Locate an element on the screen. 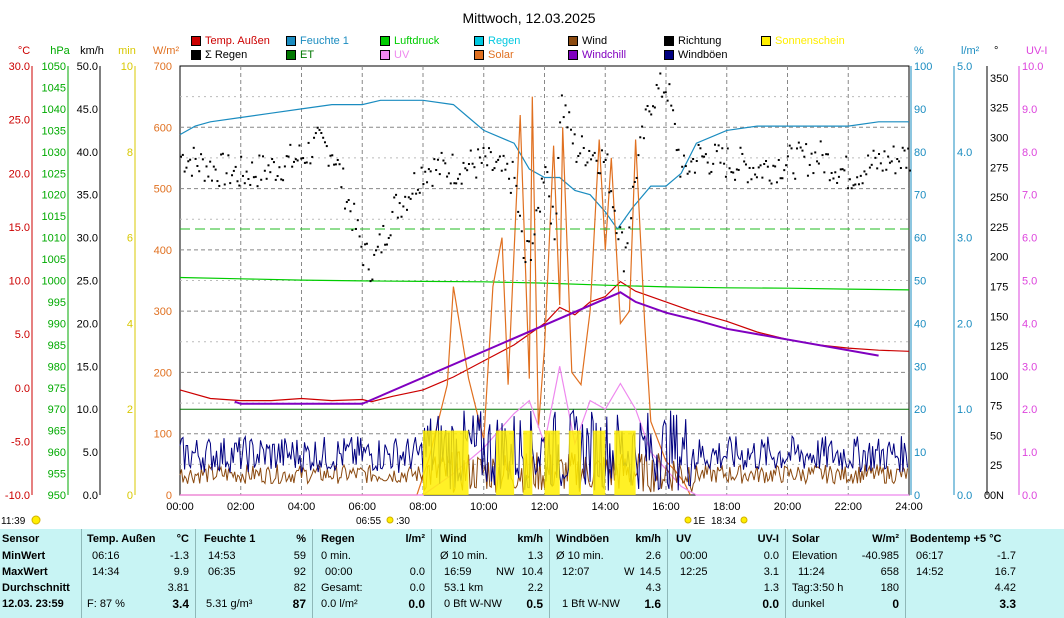  sunrise-frag-label: :30 is located at coordinates (403, 521).